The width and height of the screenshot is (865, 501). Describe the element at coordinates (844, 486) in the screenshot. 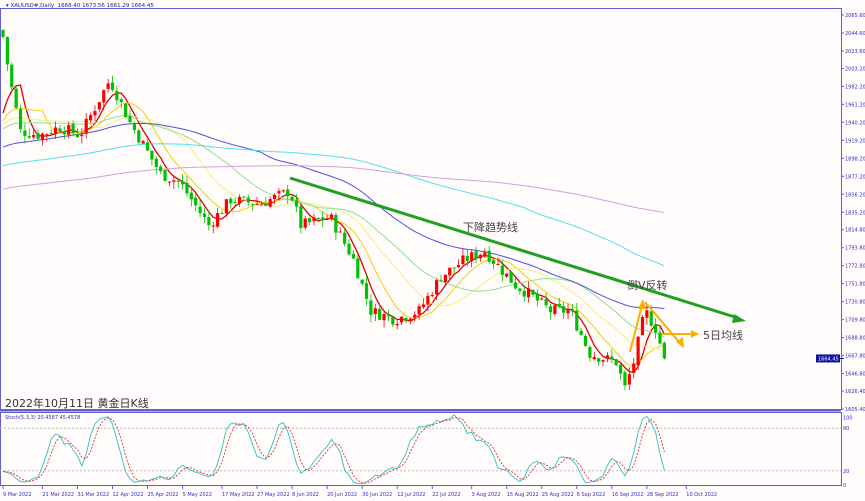

I see `stoch-tick-label: 0` at that location.